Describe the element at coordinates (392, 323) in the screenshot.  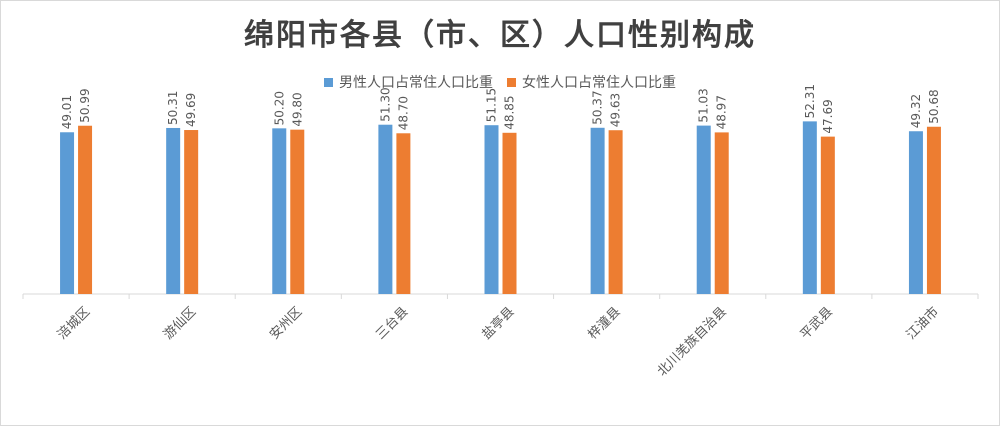
I see `x-tick-label: 三台县` at that location.